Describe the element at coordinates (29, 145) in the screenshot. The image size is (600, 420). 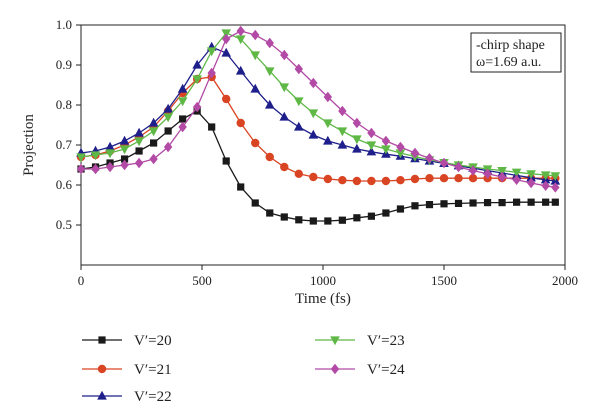
I see `y-axis-title: Projection` at that location.